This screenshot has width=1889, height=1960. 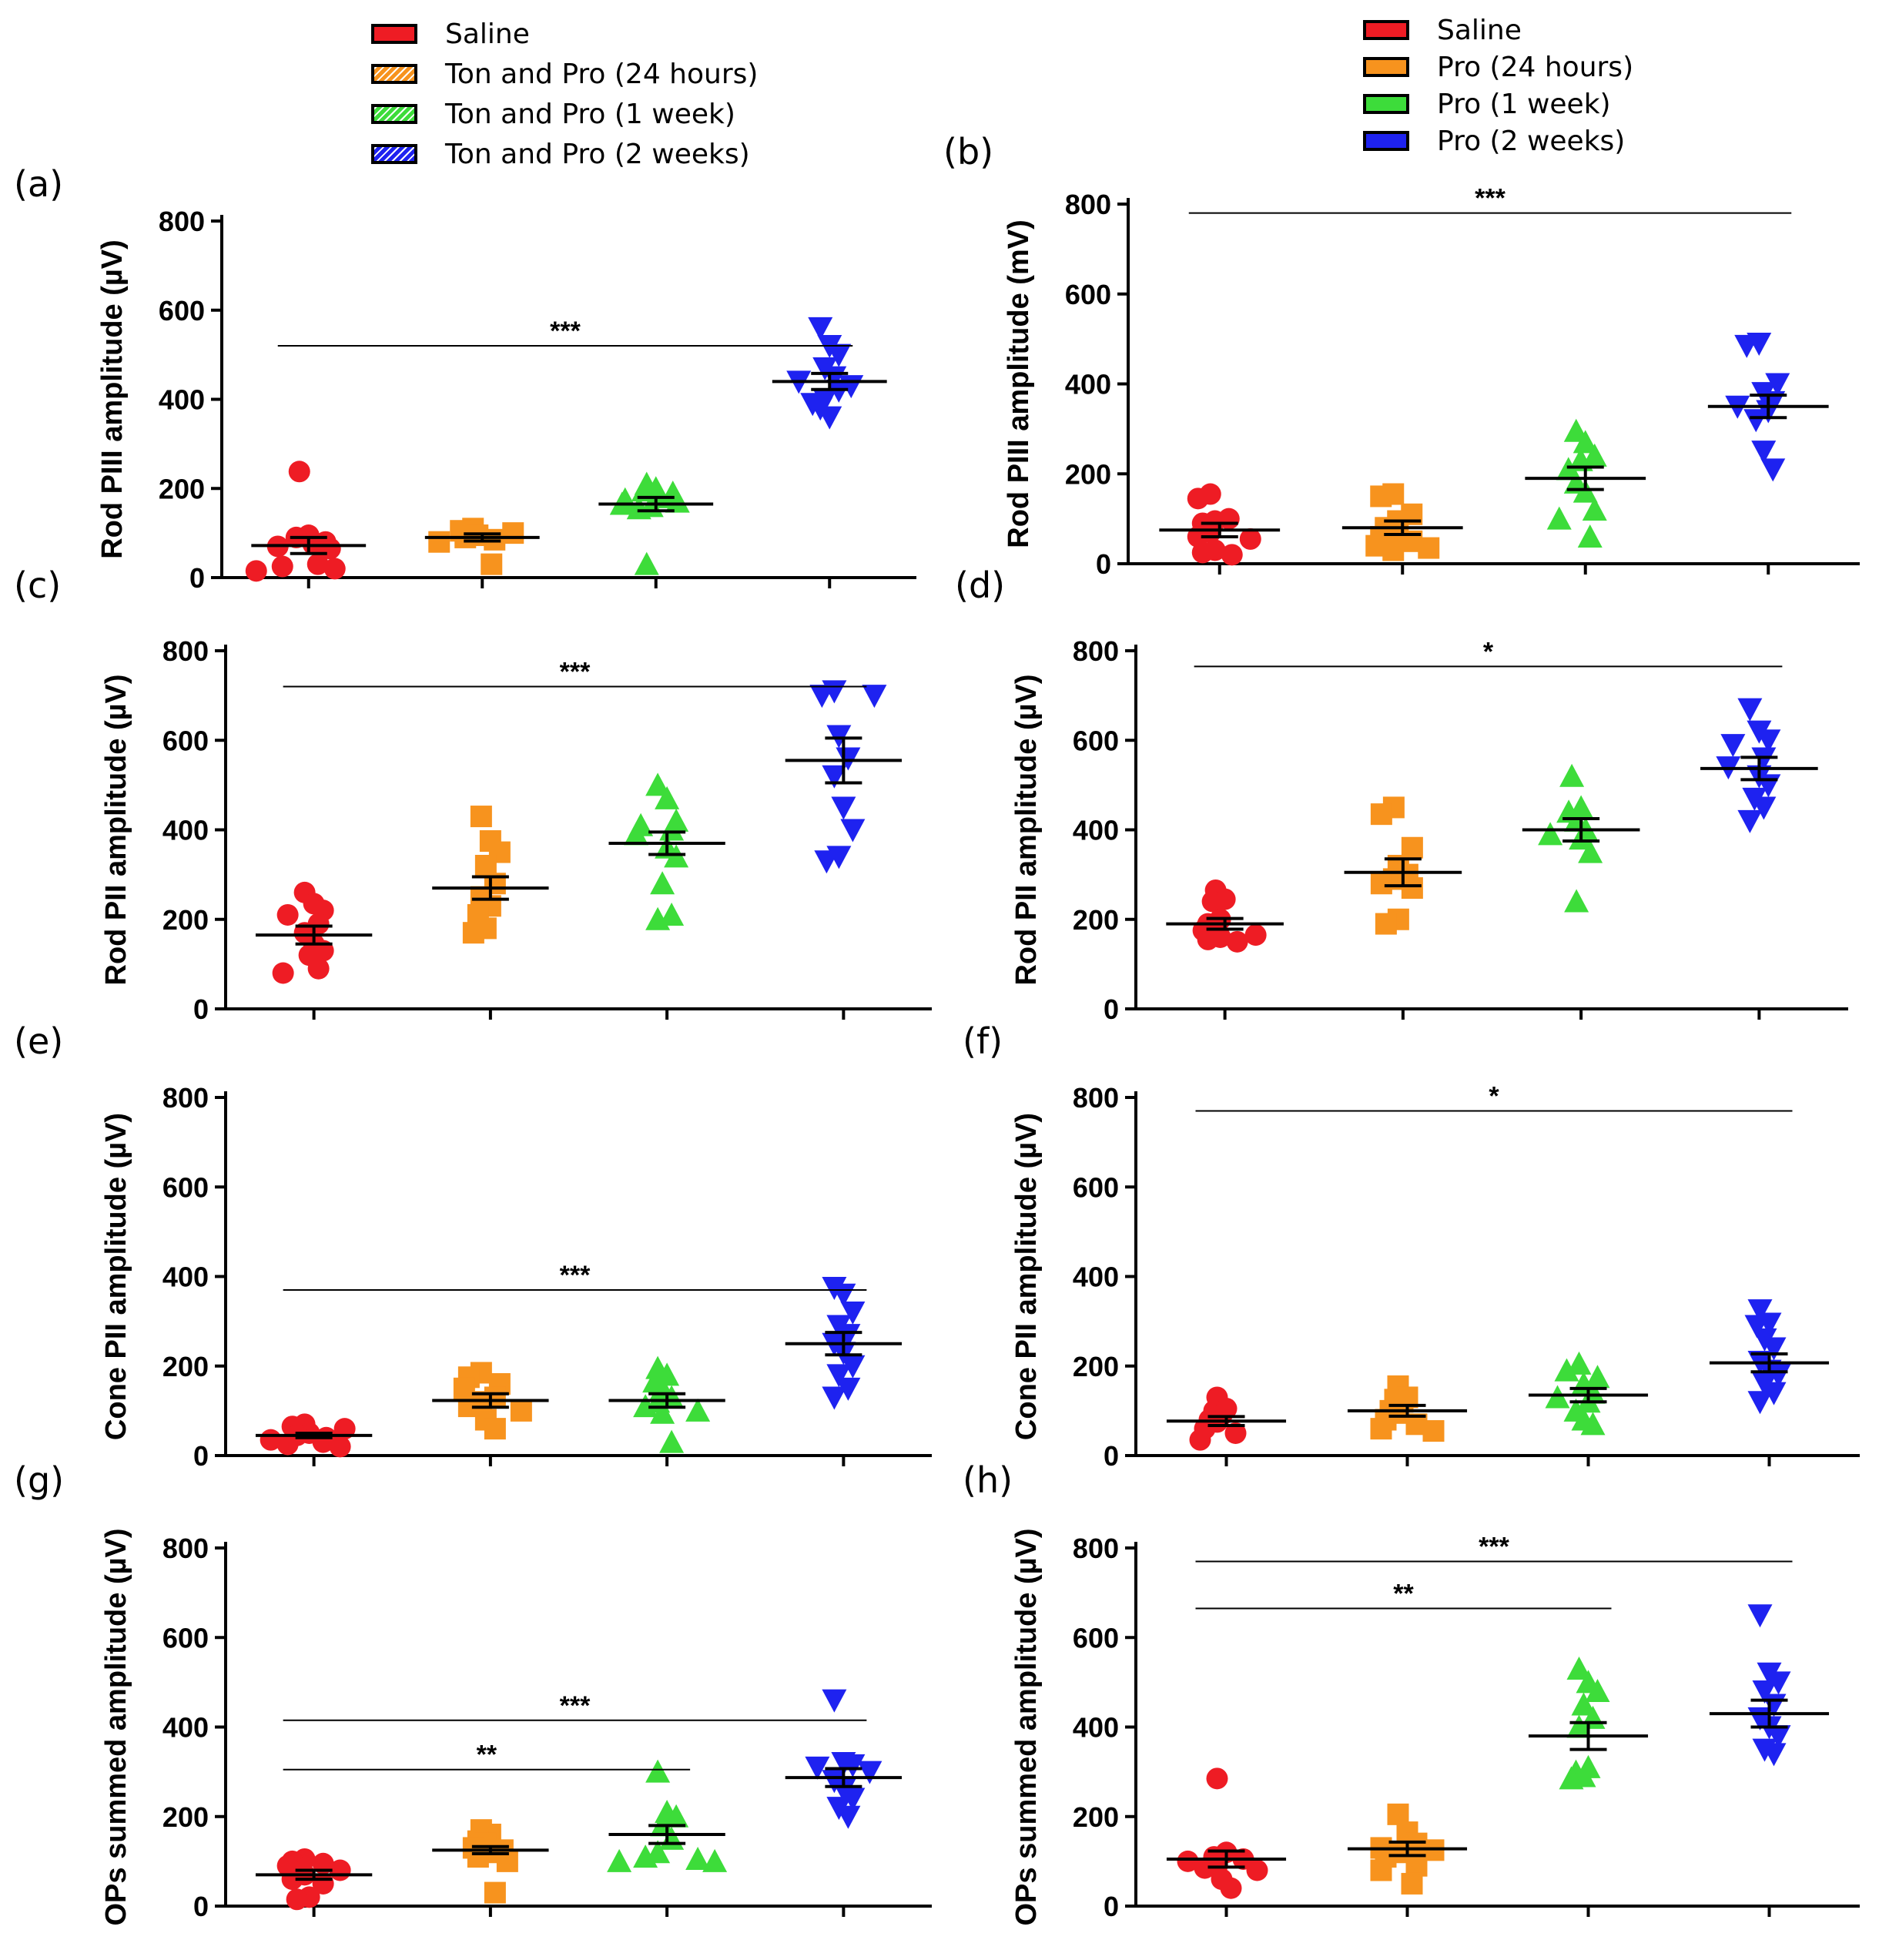 What do you see at coordinates (590, 114) in the screenshot?
I see `legend-label: Ton and Pro (1 week)` at bounding box center [590, 114].